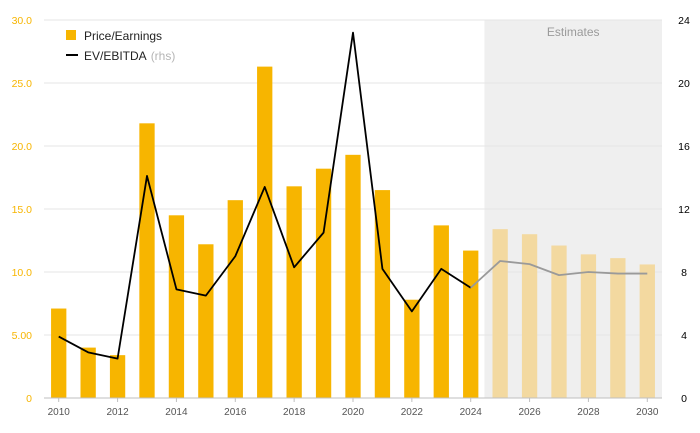 This screenshot has width=700, height=433. What do you see at coordinates (265, 232) in the screenshot?
I see `bar-2017` at bounding box center [265, 232].